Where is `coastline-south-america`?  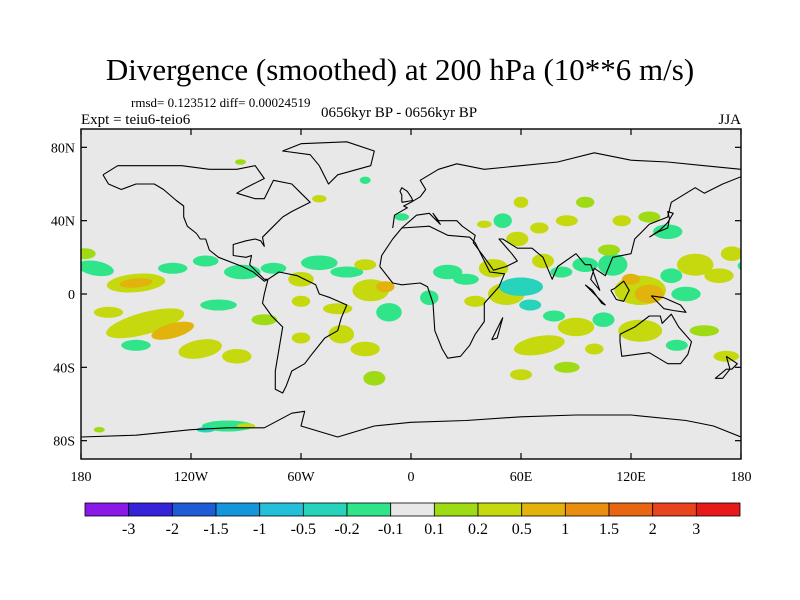
coastline-south-america is located at coordinates (304, 332).